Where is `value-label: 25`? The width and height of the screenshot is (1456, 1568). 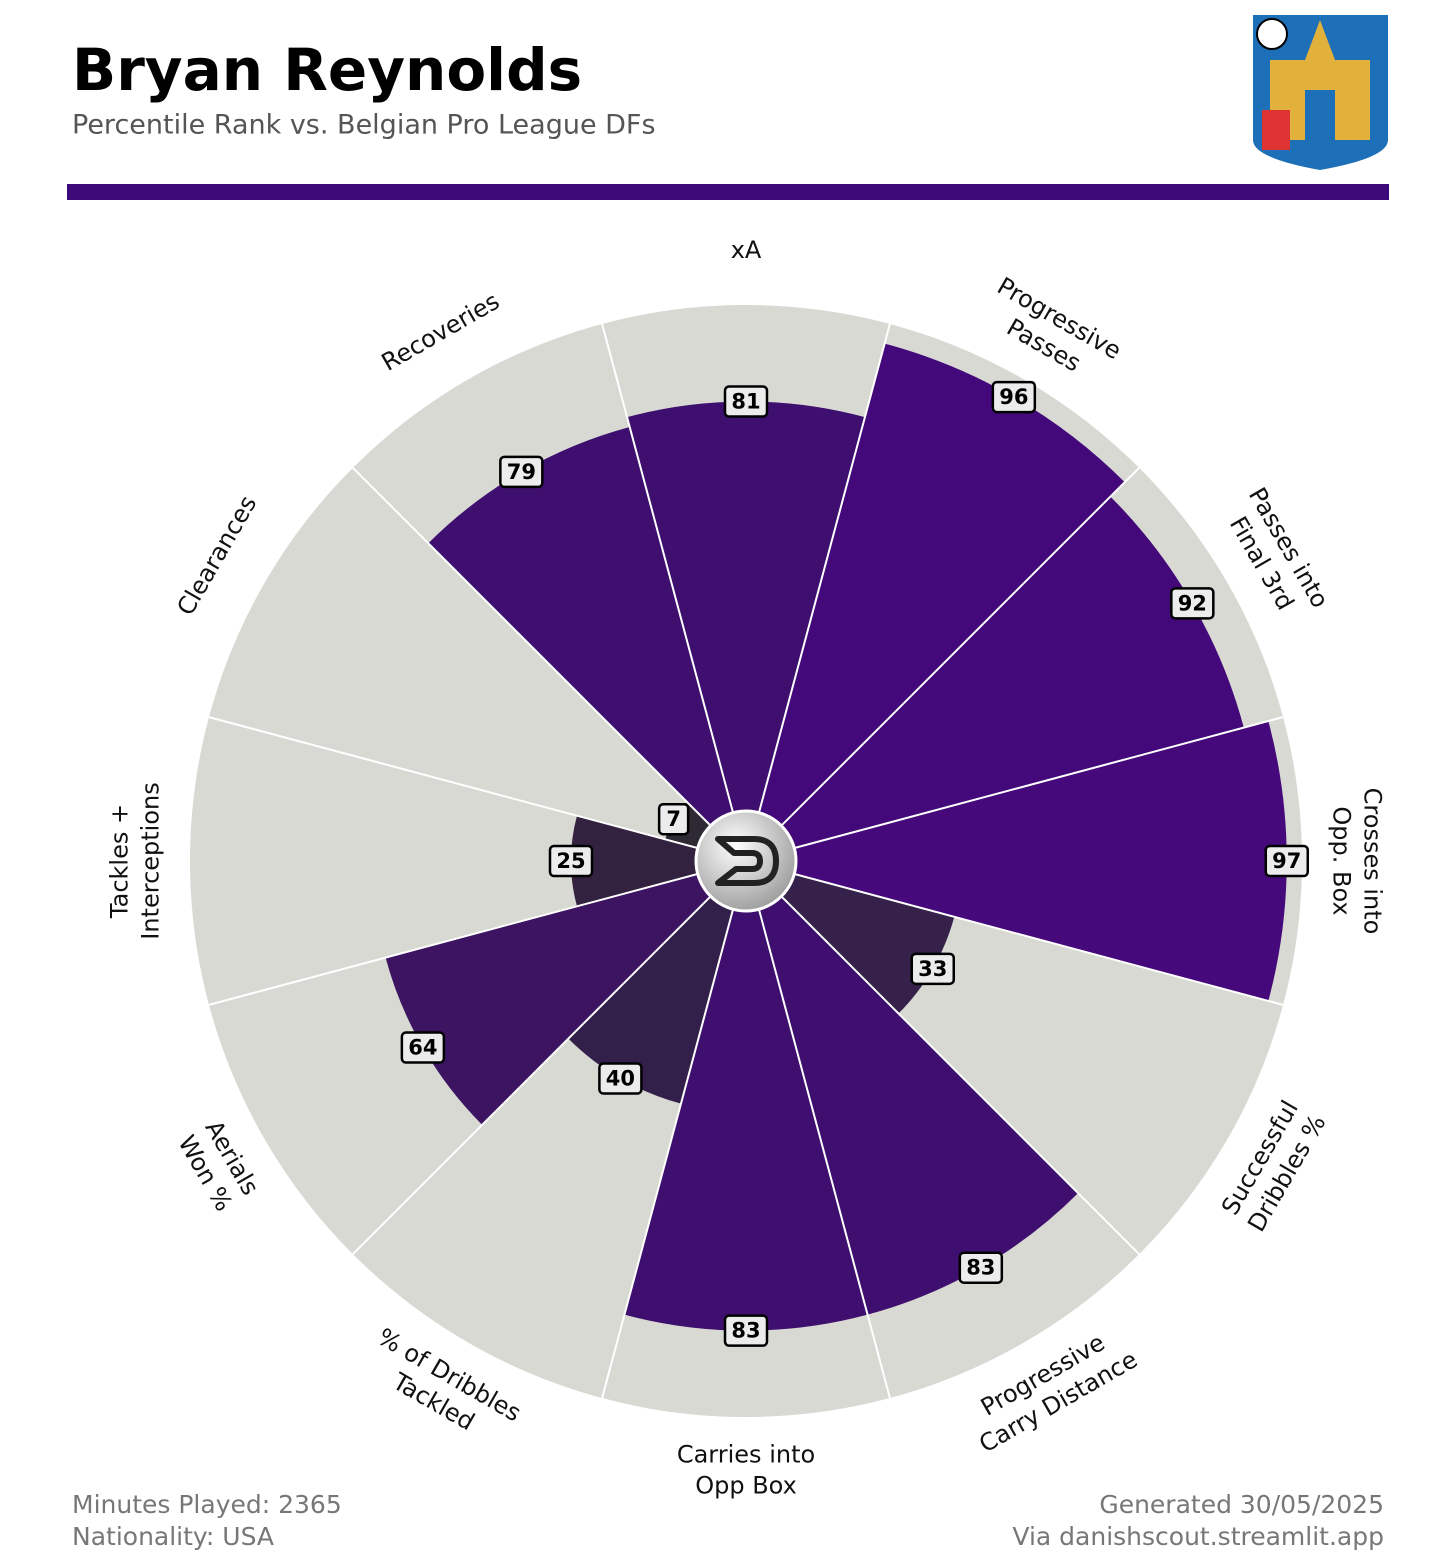
value-label: 25 is located at coordinates (571, 861).